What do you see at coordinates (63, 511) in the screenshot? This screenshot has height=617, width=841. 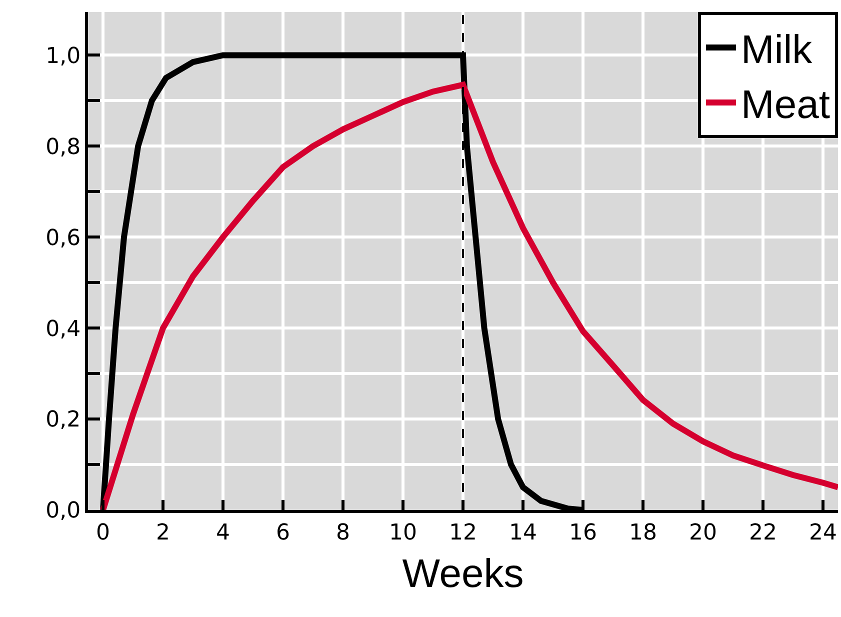 I see `y-tick-label: 0,0` at bounding box center [63, 511].